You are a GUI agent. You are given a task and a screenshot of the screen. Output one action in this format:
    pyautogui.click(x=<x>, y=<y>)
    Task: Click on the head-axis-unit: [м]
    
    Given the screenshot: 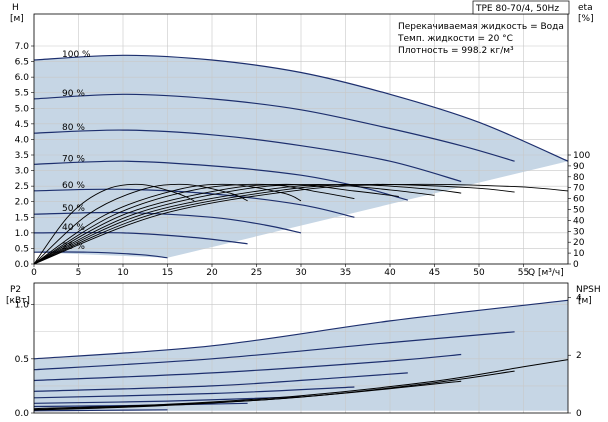 What is the action you would take?
    pyautogui.click(x=17, y=19)
    